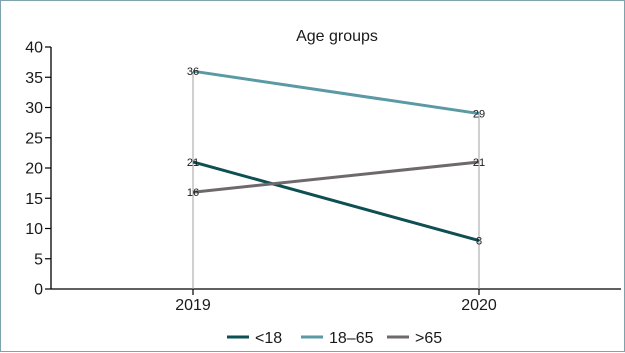  What do you see at coordinates (34, 48) in the screenshot?
I see `y-tick-label: 40` at bounding box center [34, 48].